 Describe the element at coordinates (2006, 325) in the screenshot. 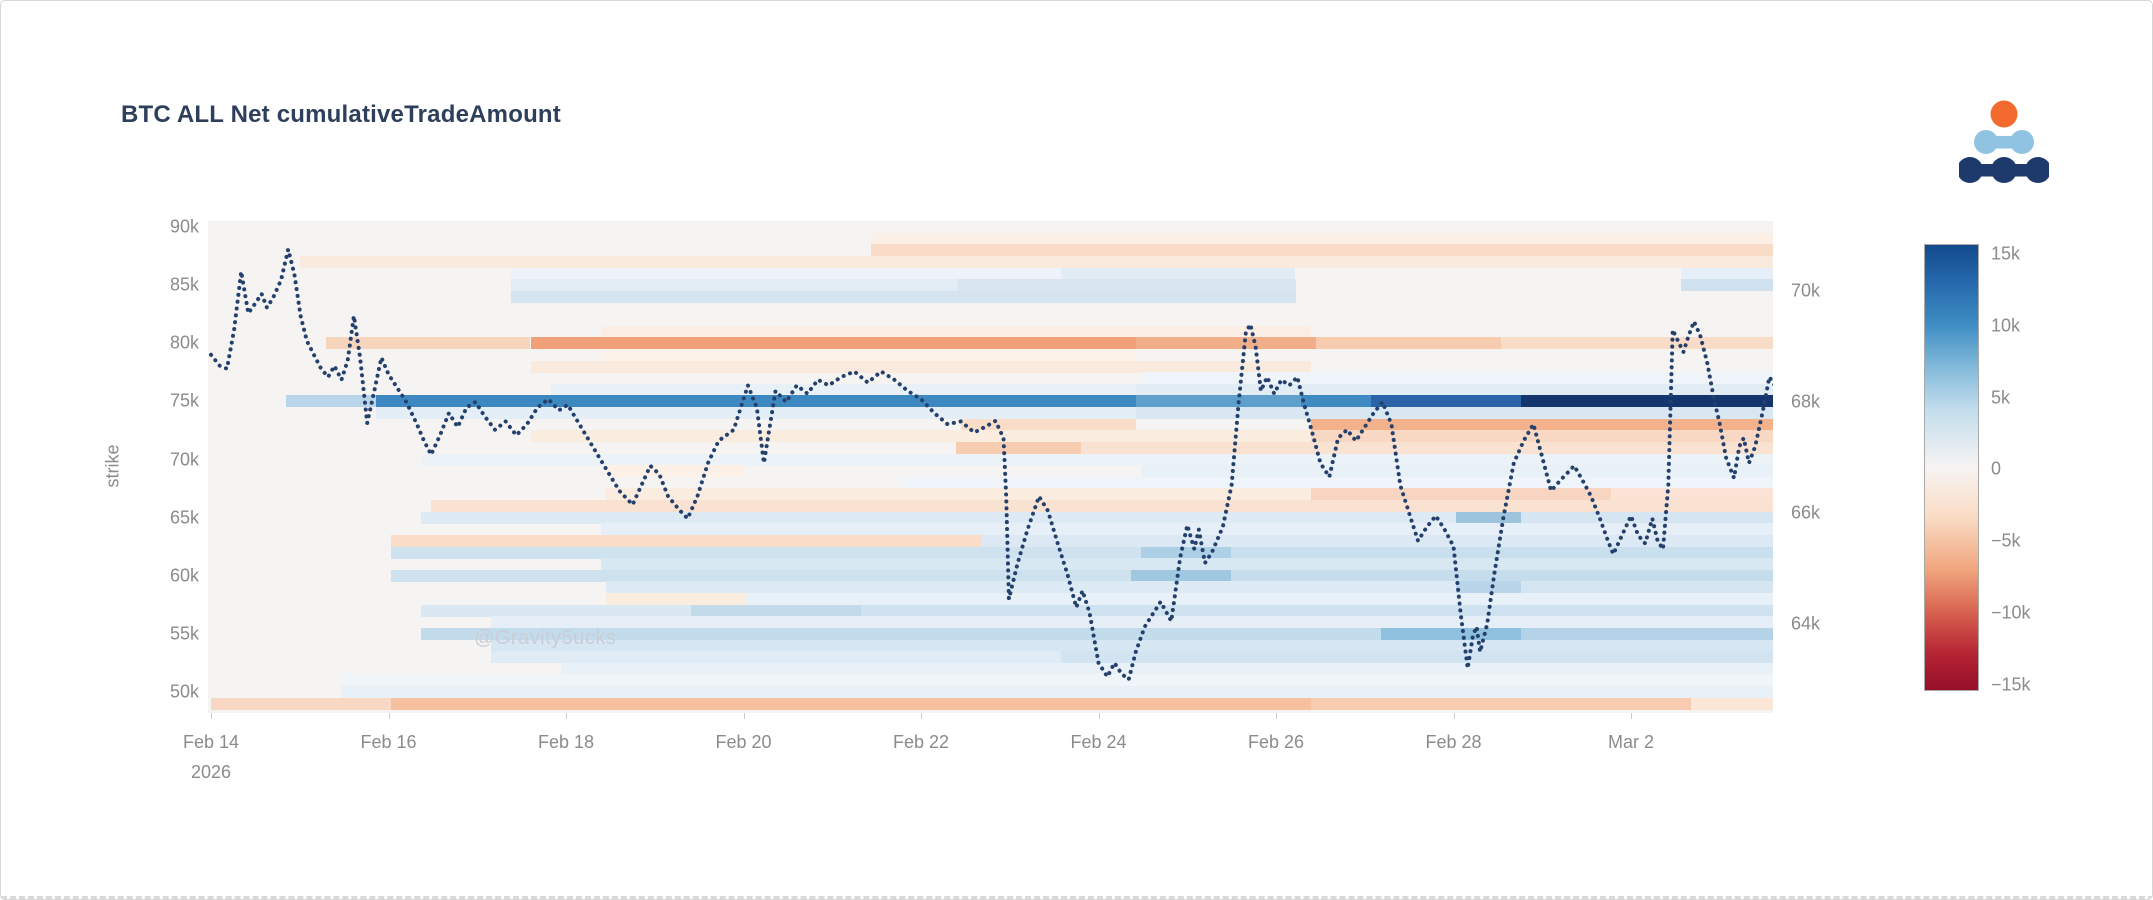

I see `colorbar-tick-10k: 10k` at that location.